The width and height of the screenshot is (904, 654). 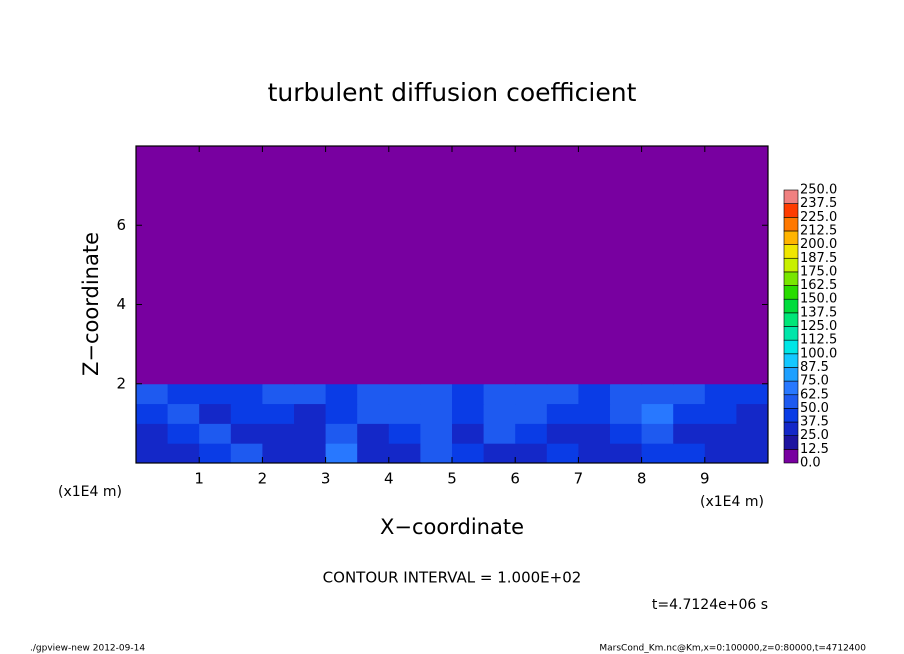 What do you see at coordinates (91, 304) in the screenshot?
I see `y-axis-label: Z−coordinate` at bounding box center [91, 304].